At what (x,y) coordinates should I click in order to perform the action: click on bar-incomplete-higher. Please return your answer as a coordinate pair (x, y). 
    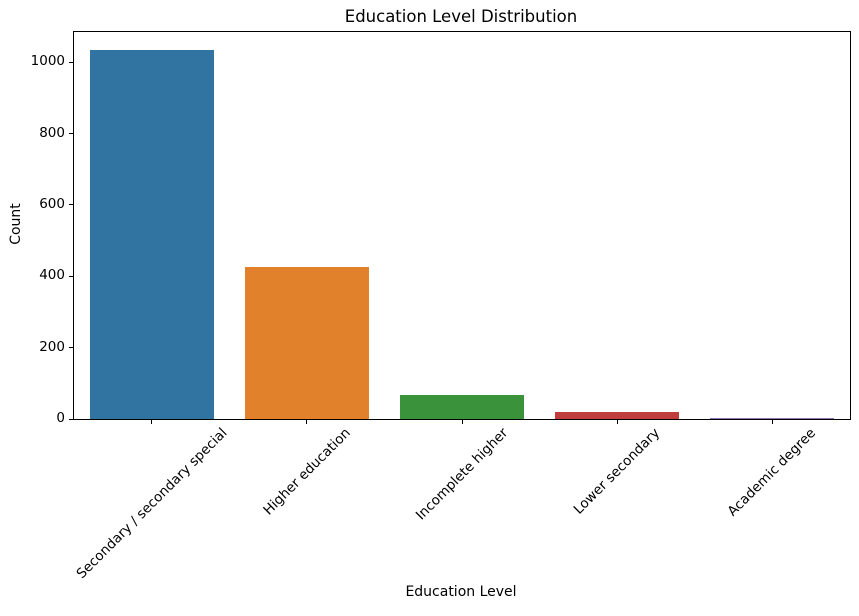
    Looking at the image, I should click on (462, 406).